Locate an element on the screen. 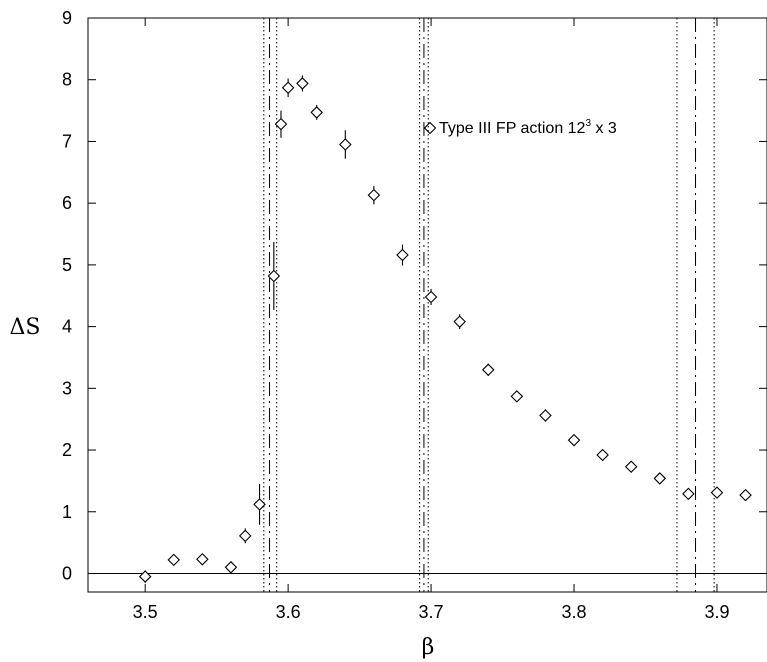  x-tick-label: 3.9 is located at coordinates (716, 612).